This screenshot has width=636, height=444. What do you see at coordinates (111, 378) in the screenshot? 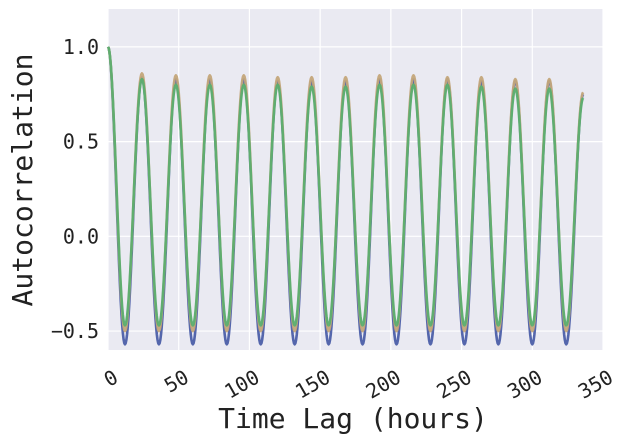
I see `x-tick-label: 0` at bounding box center [111, 378].